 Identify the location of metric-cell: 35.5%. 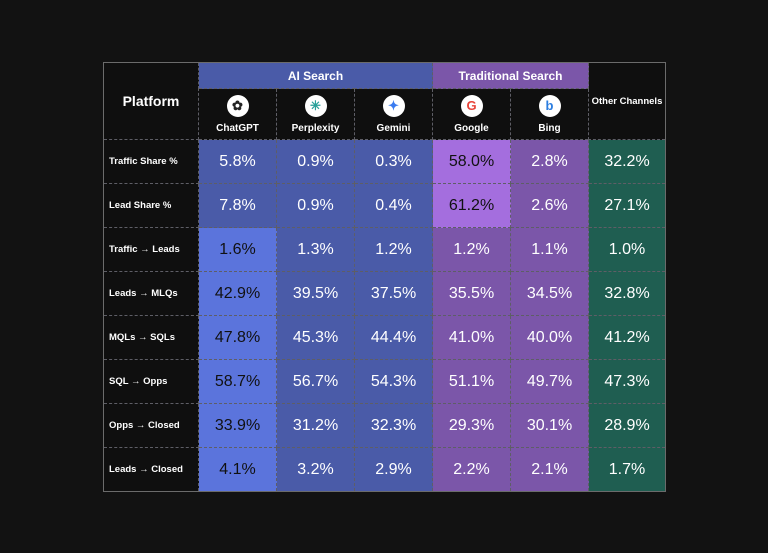
(471, 293).